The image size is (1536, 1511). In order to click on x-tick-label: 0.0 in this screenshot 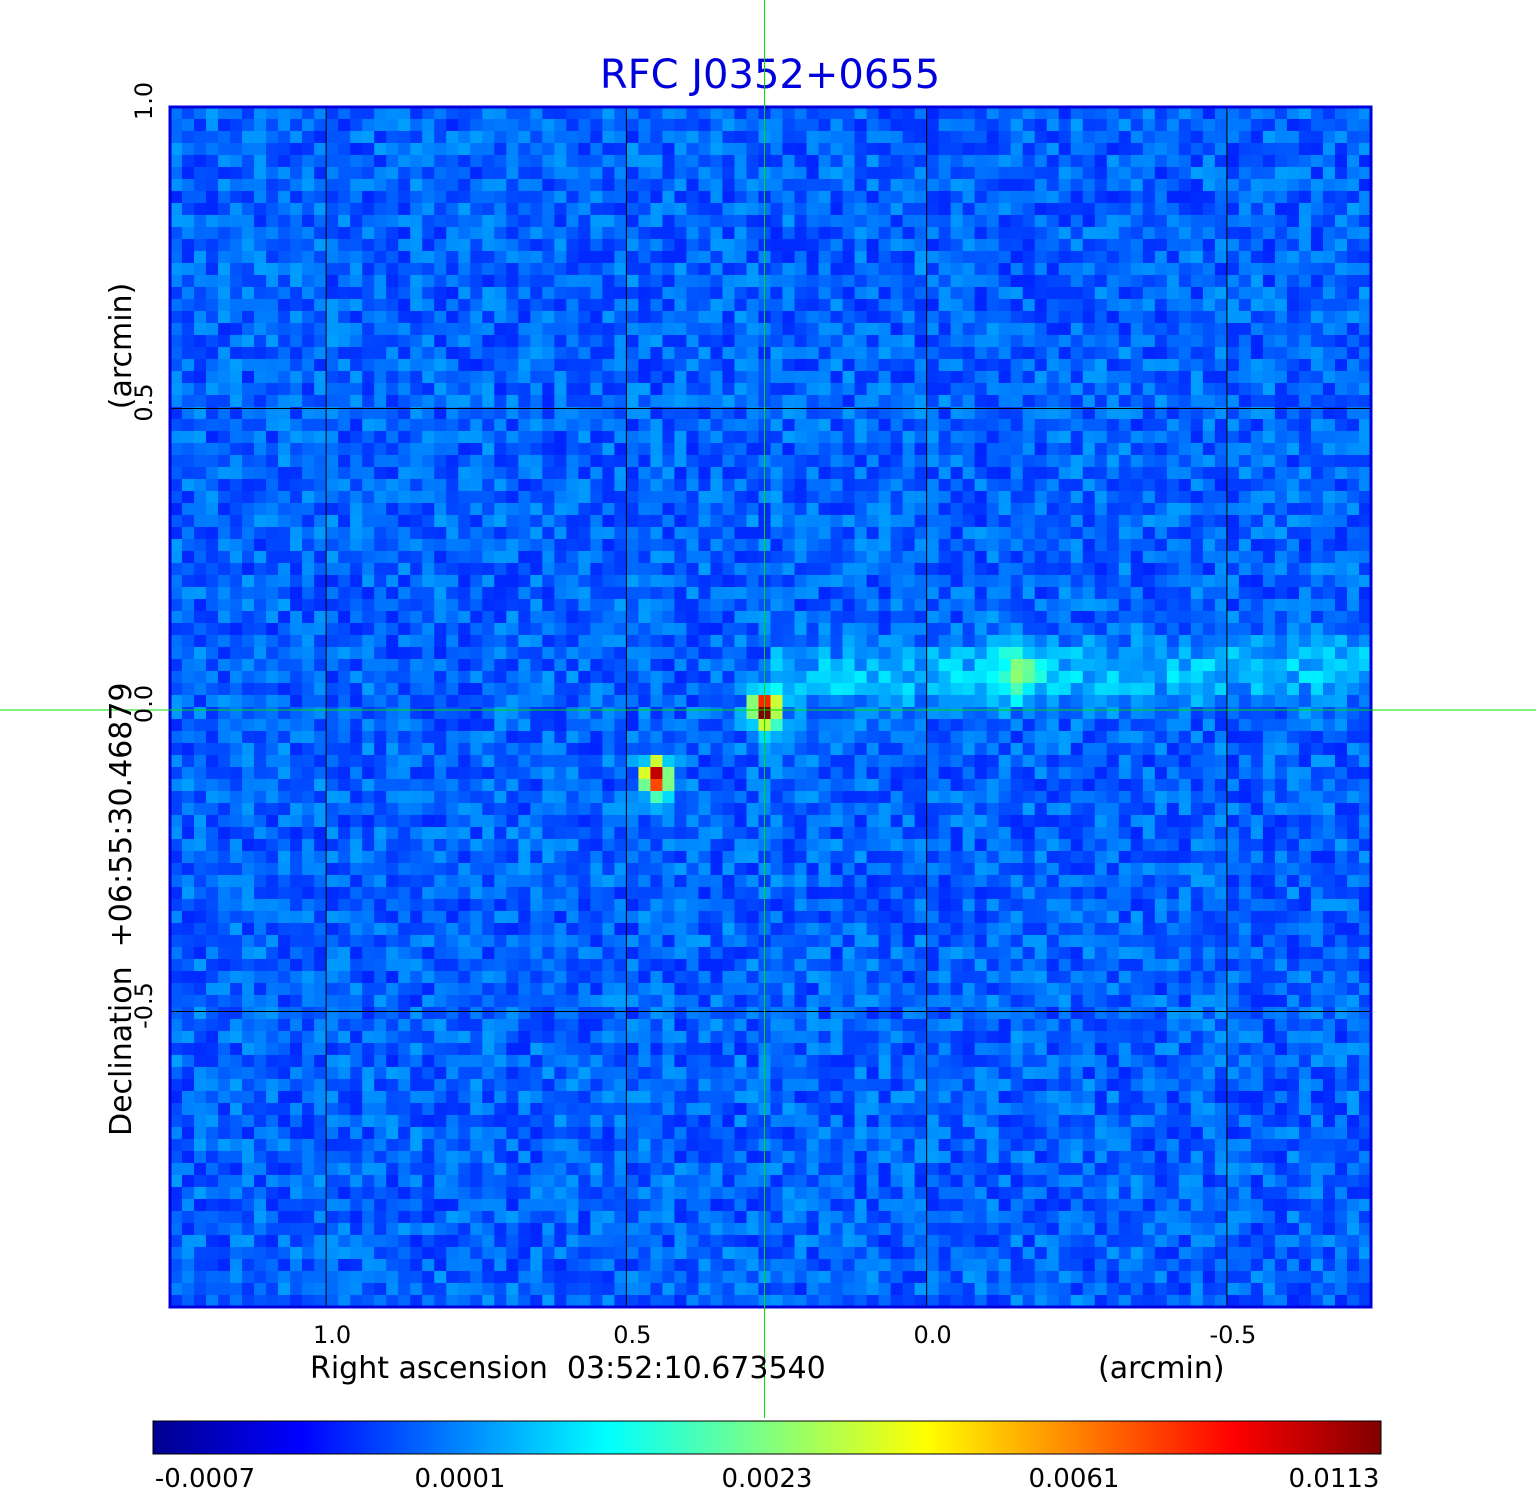, I will do `click(933, 1335)`.